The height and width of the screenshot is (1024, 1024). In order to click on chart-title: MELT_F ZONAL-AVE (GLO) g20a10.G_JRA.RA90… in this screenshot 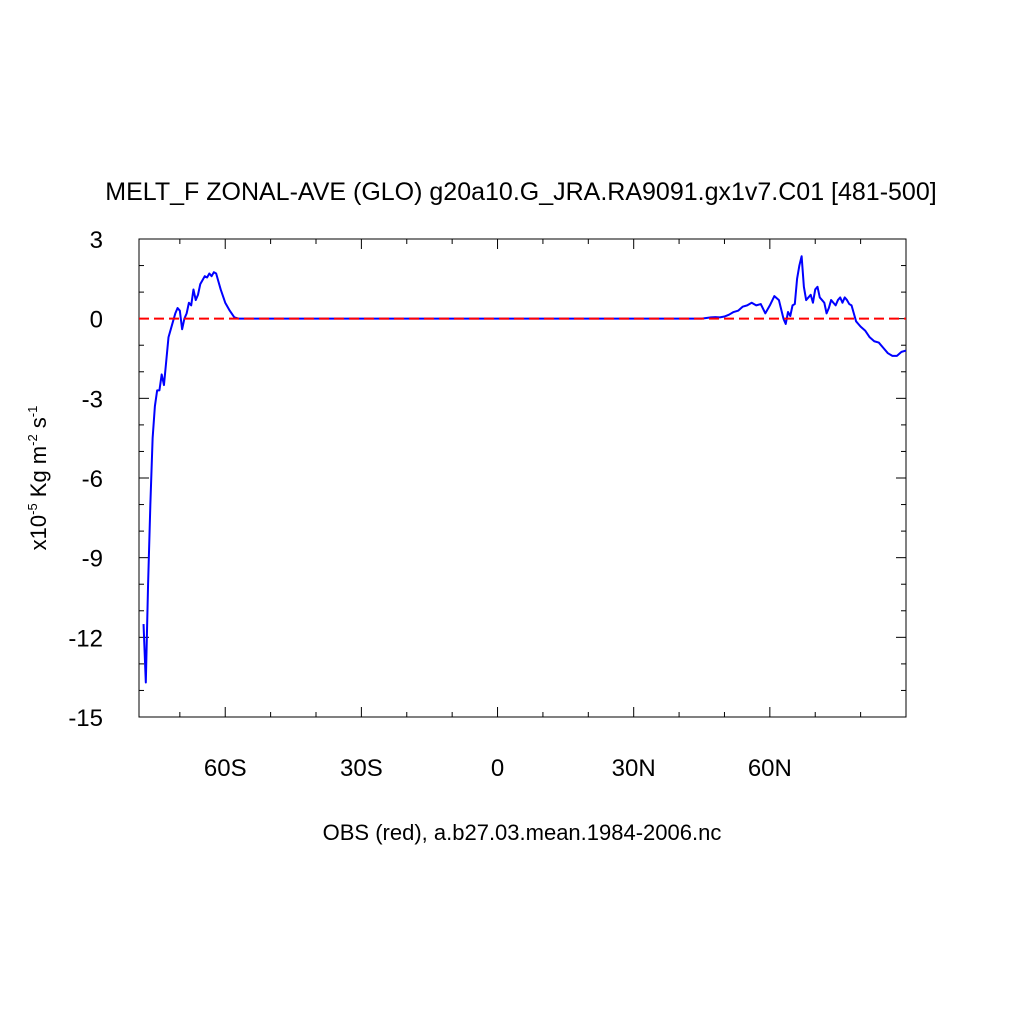, I will do `click(520, 192)`.